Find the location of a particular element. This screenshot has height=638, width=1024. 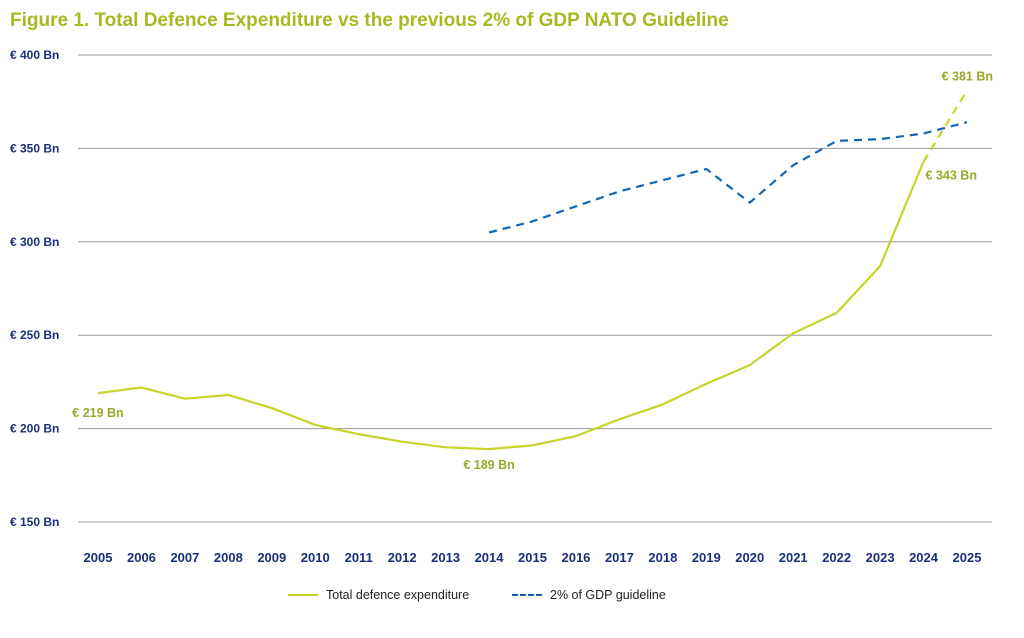

y-tick-label: € 200 Bn is located at coordinates (34, 429).